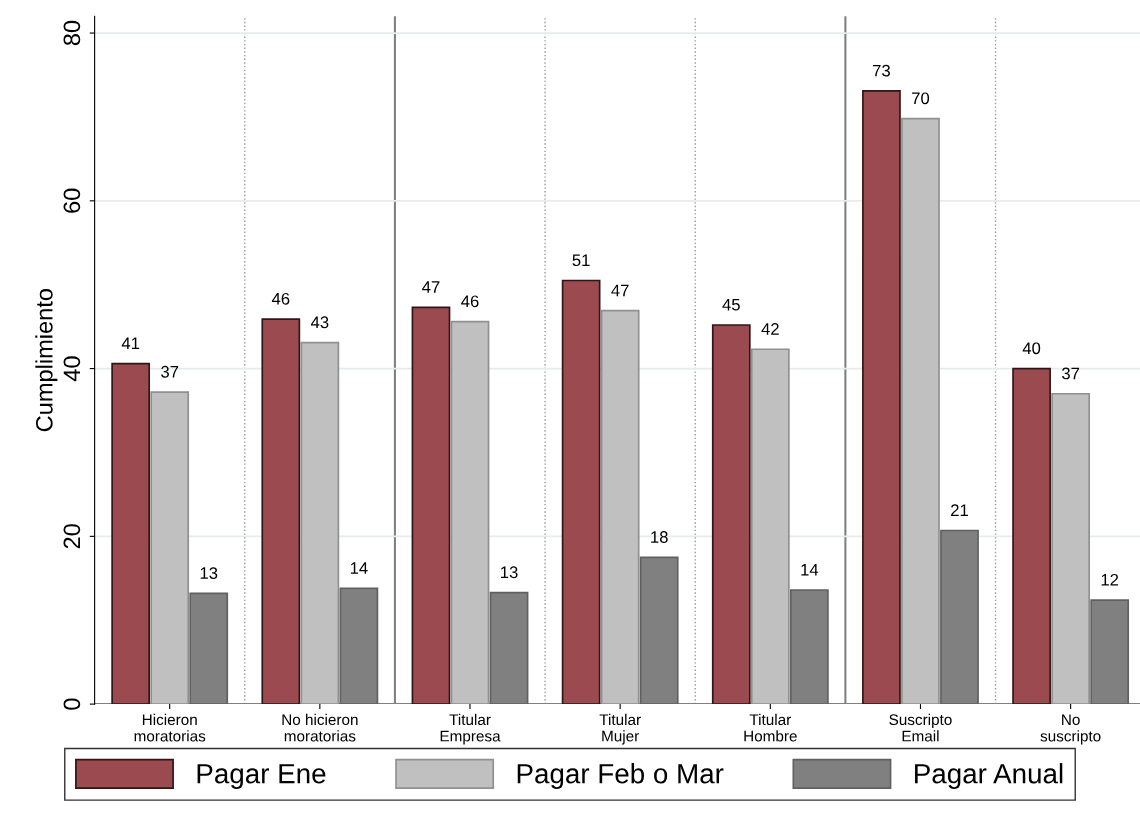 The height and width of the screenshot is (814, 1140). I want to click on data-label: 21, so click(959, 510).